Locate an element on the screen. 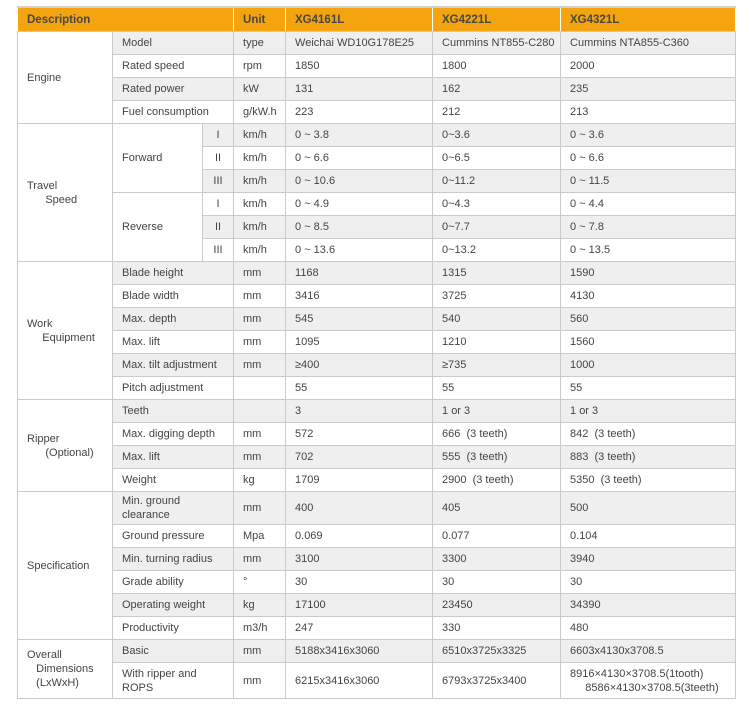 This screenshot has width=750, height=708. value-cell: 0 ~ 4.4 is located at coordinates (648, 204).